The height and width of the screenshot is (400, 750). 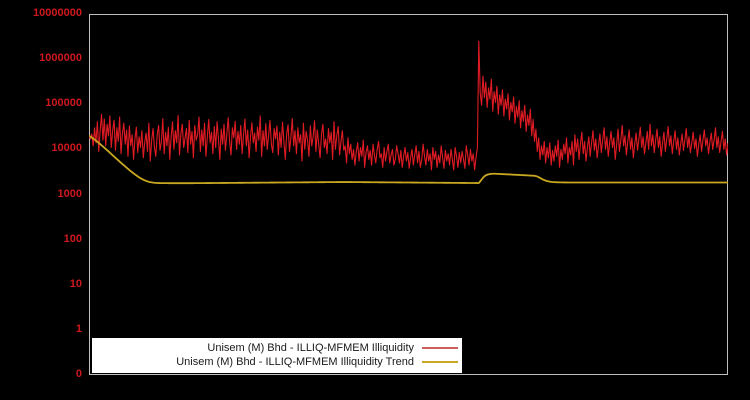 What do you see at coordinates (60, 58) in the screenshot?
I see `y-axis-tick-label: 1000000` at bounding box center [60, 58].